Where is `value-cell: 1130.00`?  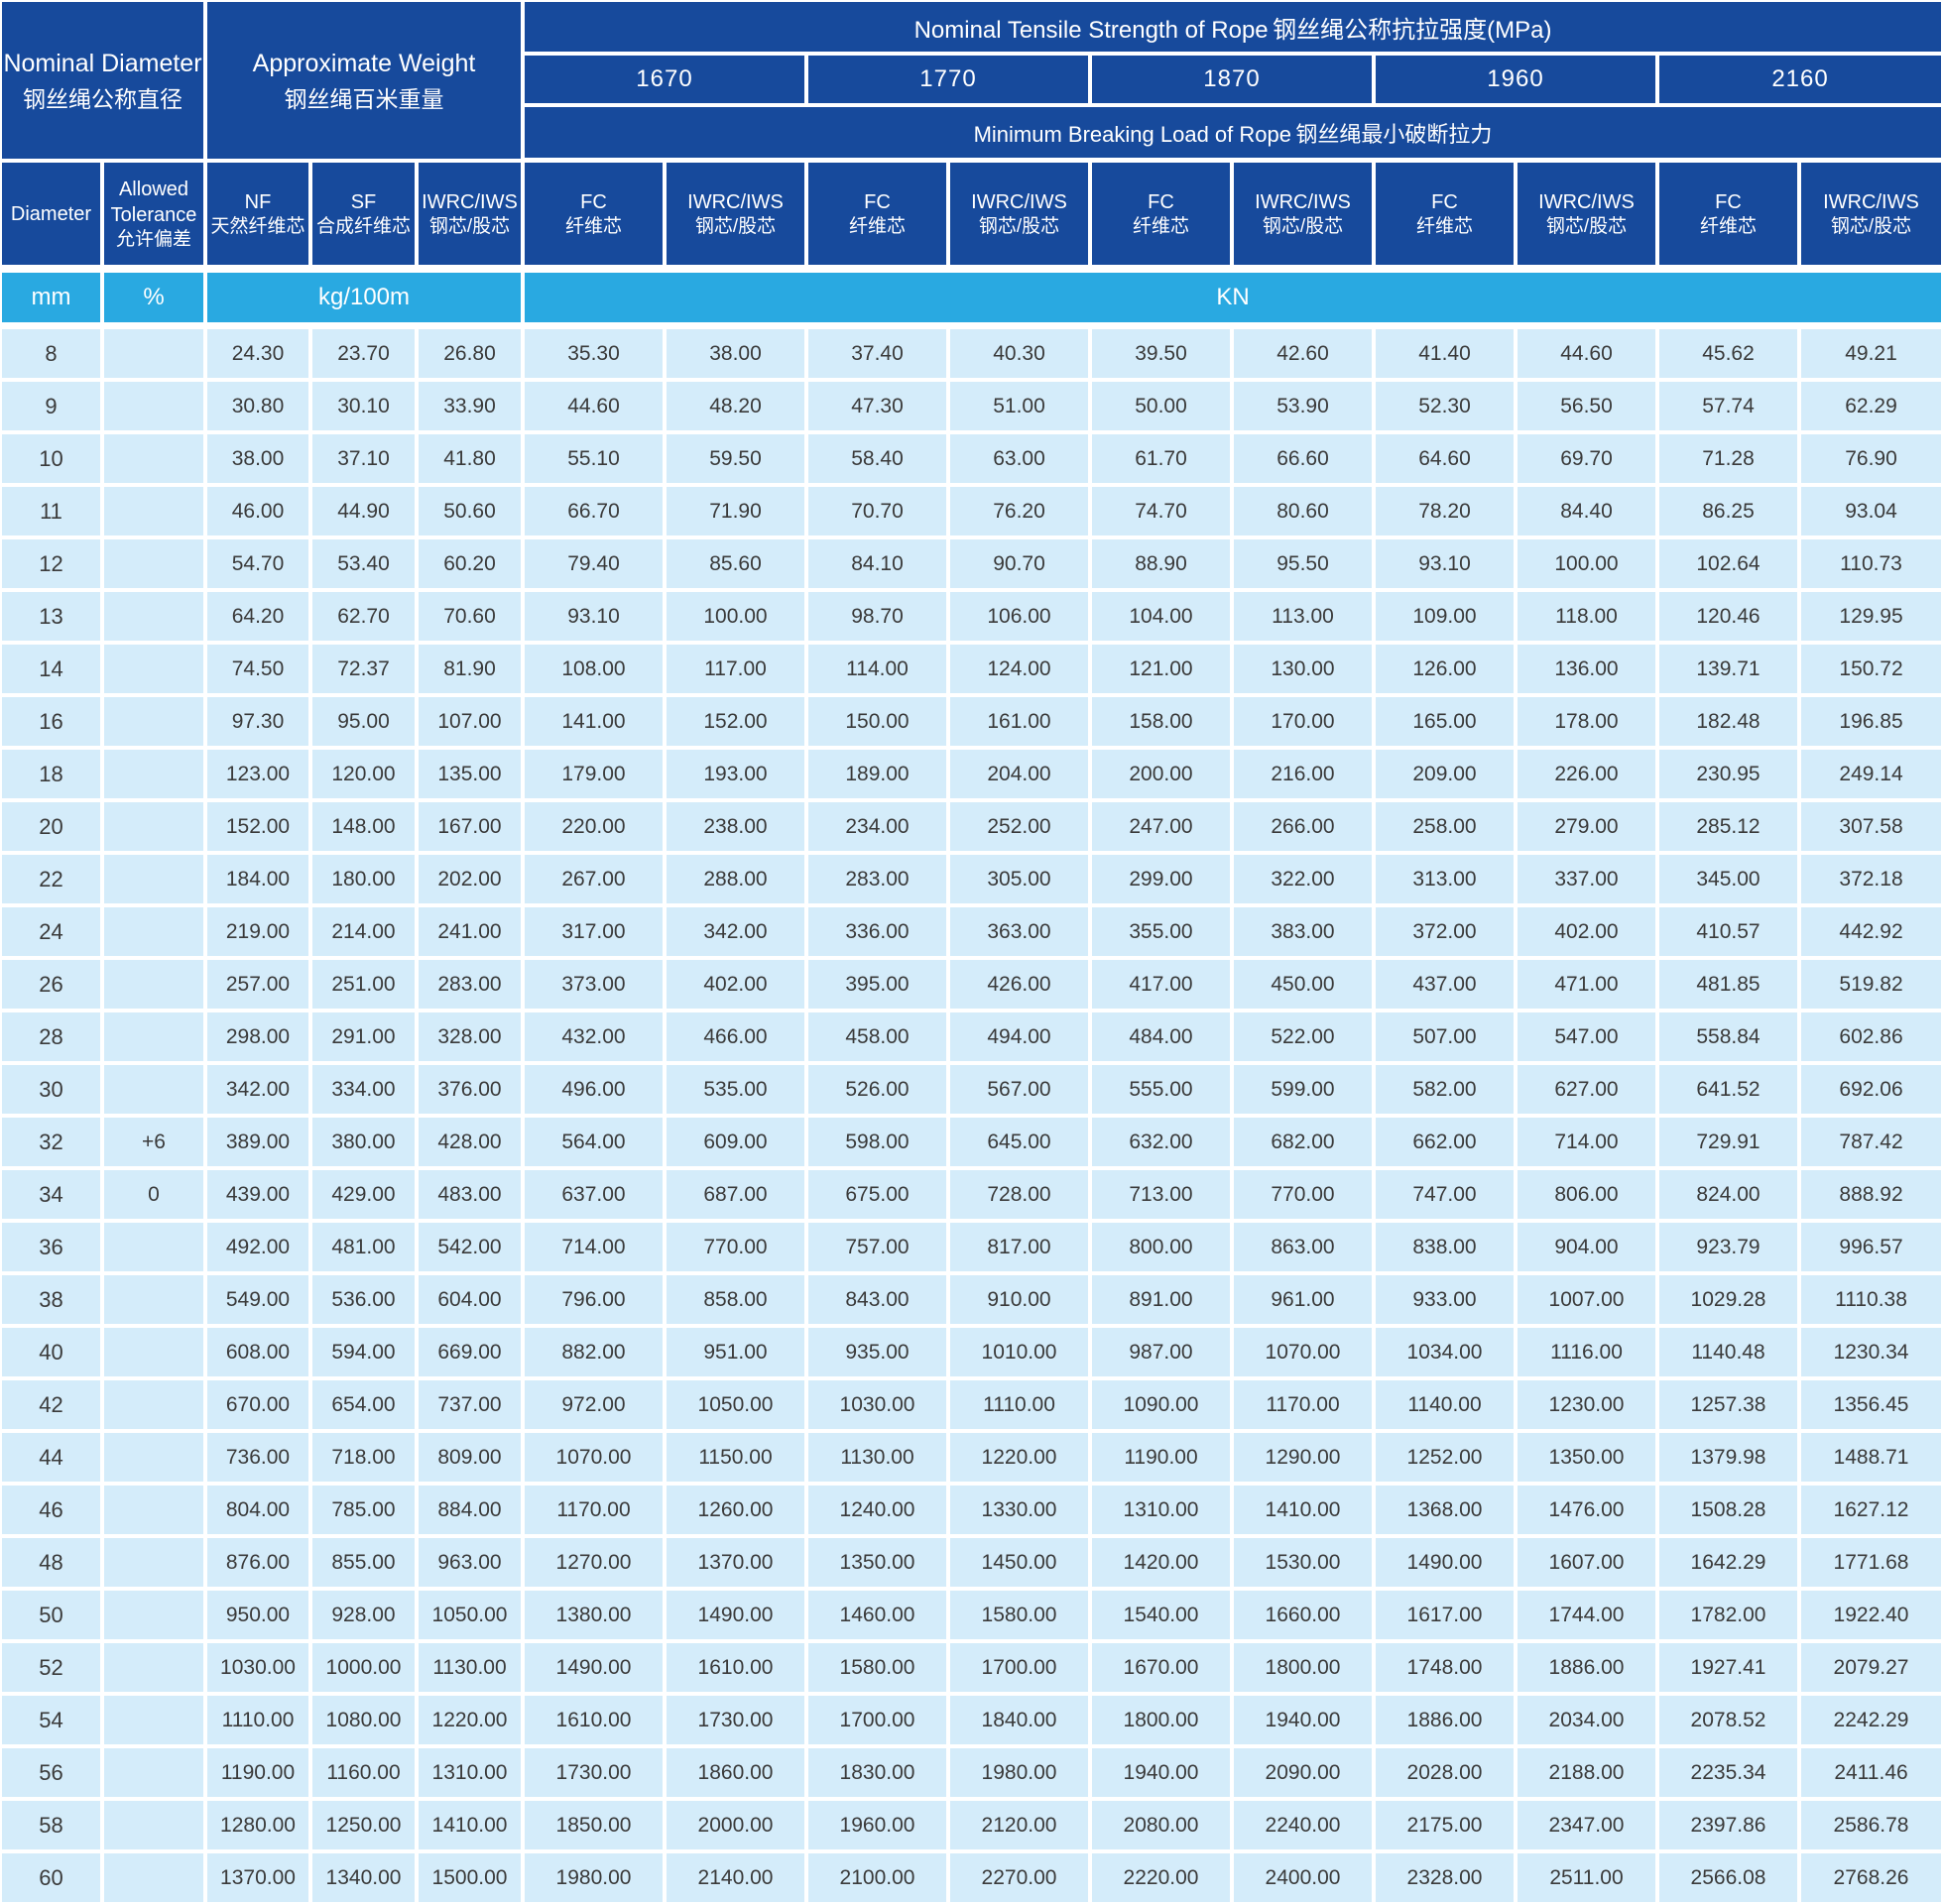 value-cell: 1130.00 is located at coordinates (877, 1457).